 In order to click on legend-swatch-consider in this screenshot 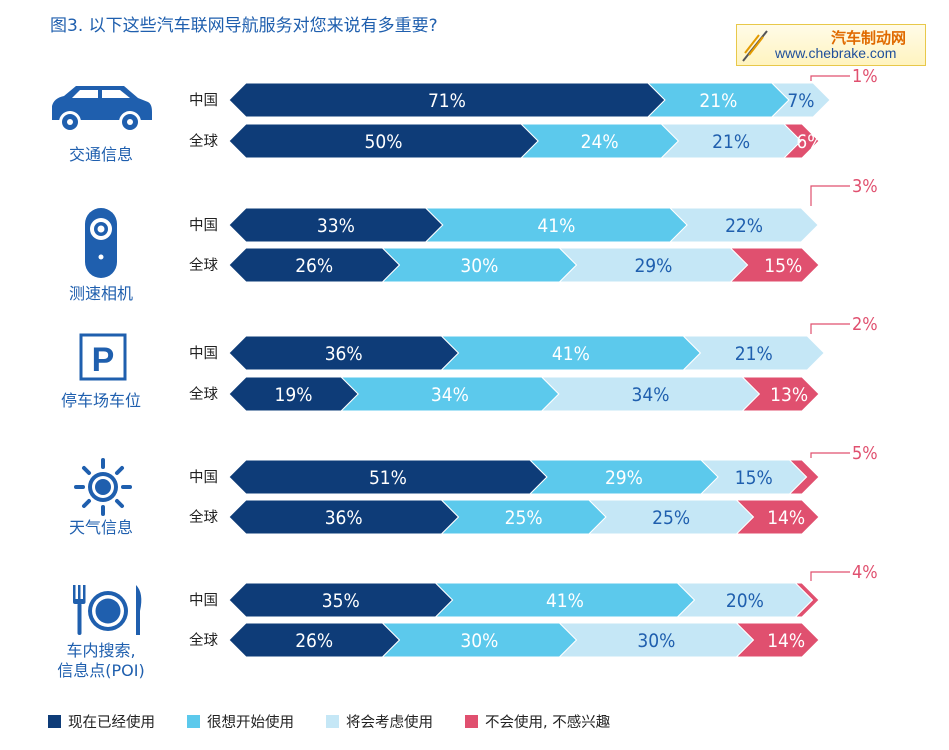, I will do `click(332, 721)`.